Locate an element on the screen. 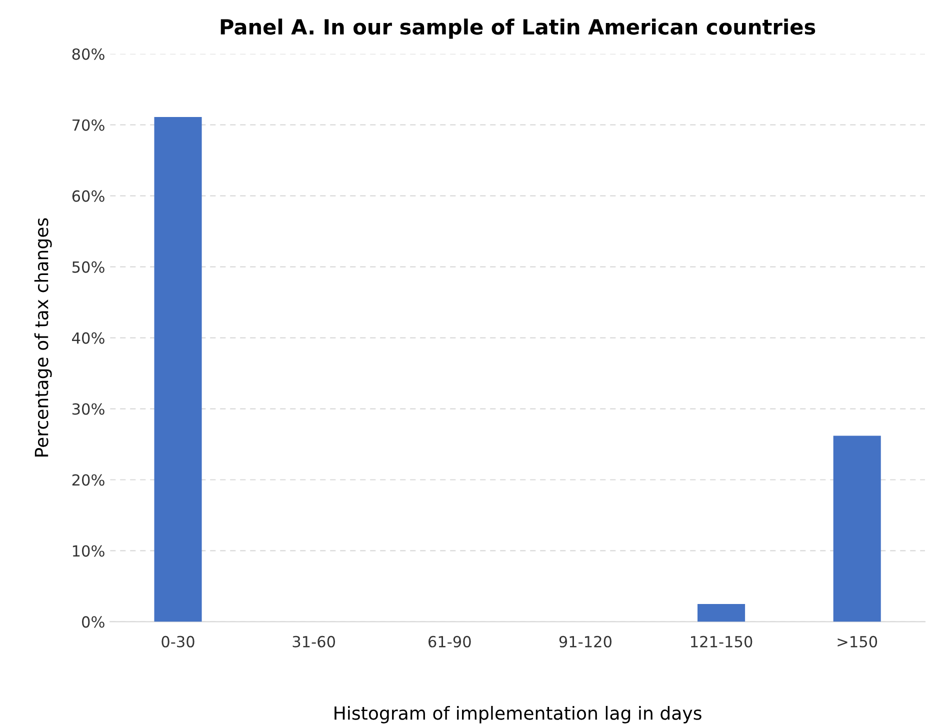 Image resolution: width=941 pixels, height=728 pixels. y-tick-label: 50% is located at coordinates (88, 267).